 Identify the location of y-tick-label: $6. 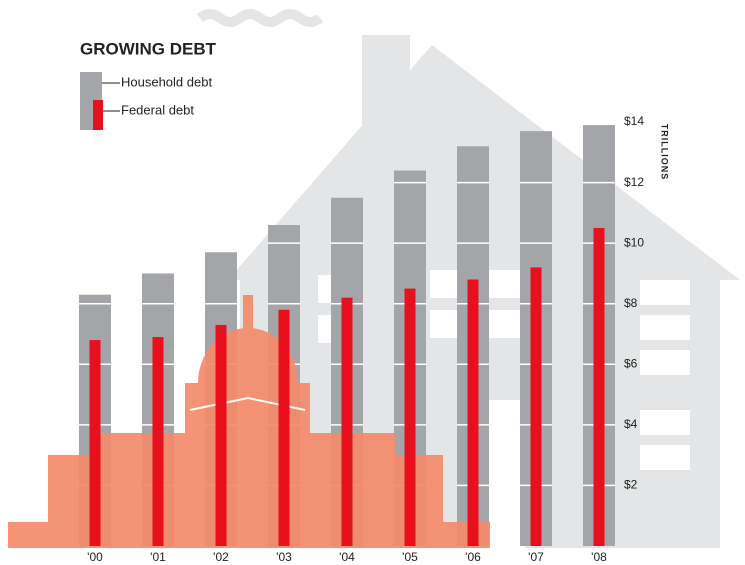
(631, 363).